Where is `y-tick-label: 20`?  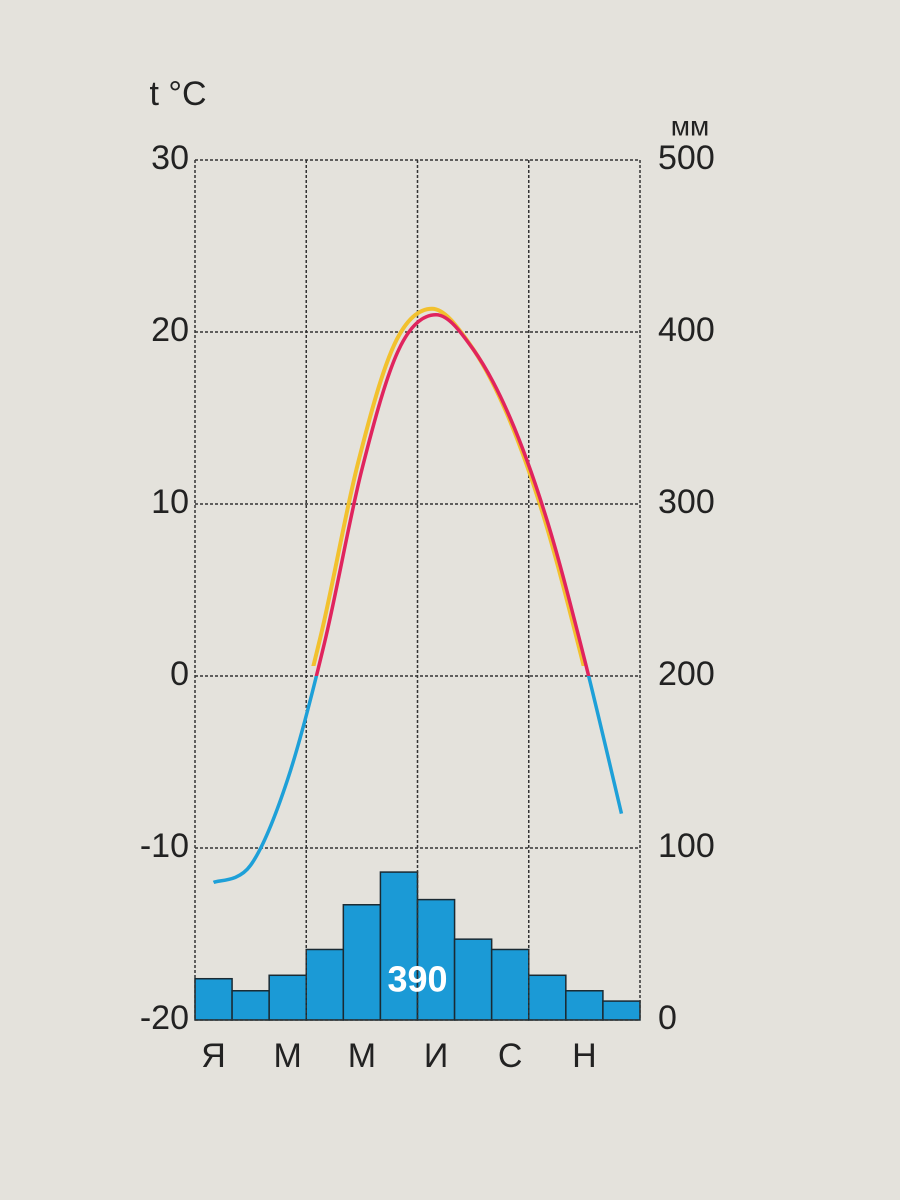 y-tick-label: 20 is located at coordinates (170, 330).